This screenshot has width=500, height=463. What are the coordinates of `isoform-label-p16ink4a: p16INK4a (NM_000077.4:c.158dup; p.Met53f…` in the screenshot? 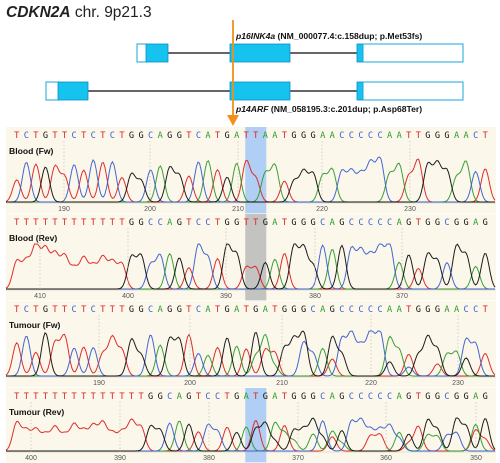 It's located at (328, 36).